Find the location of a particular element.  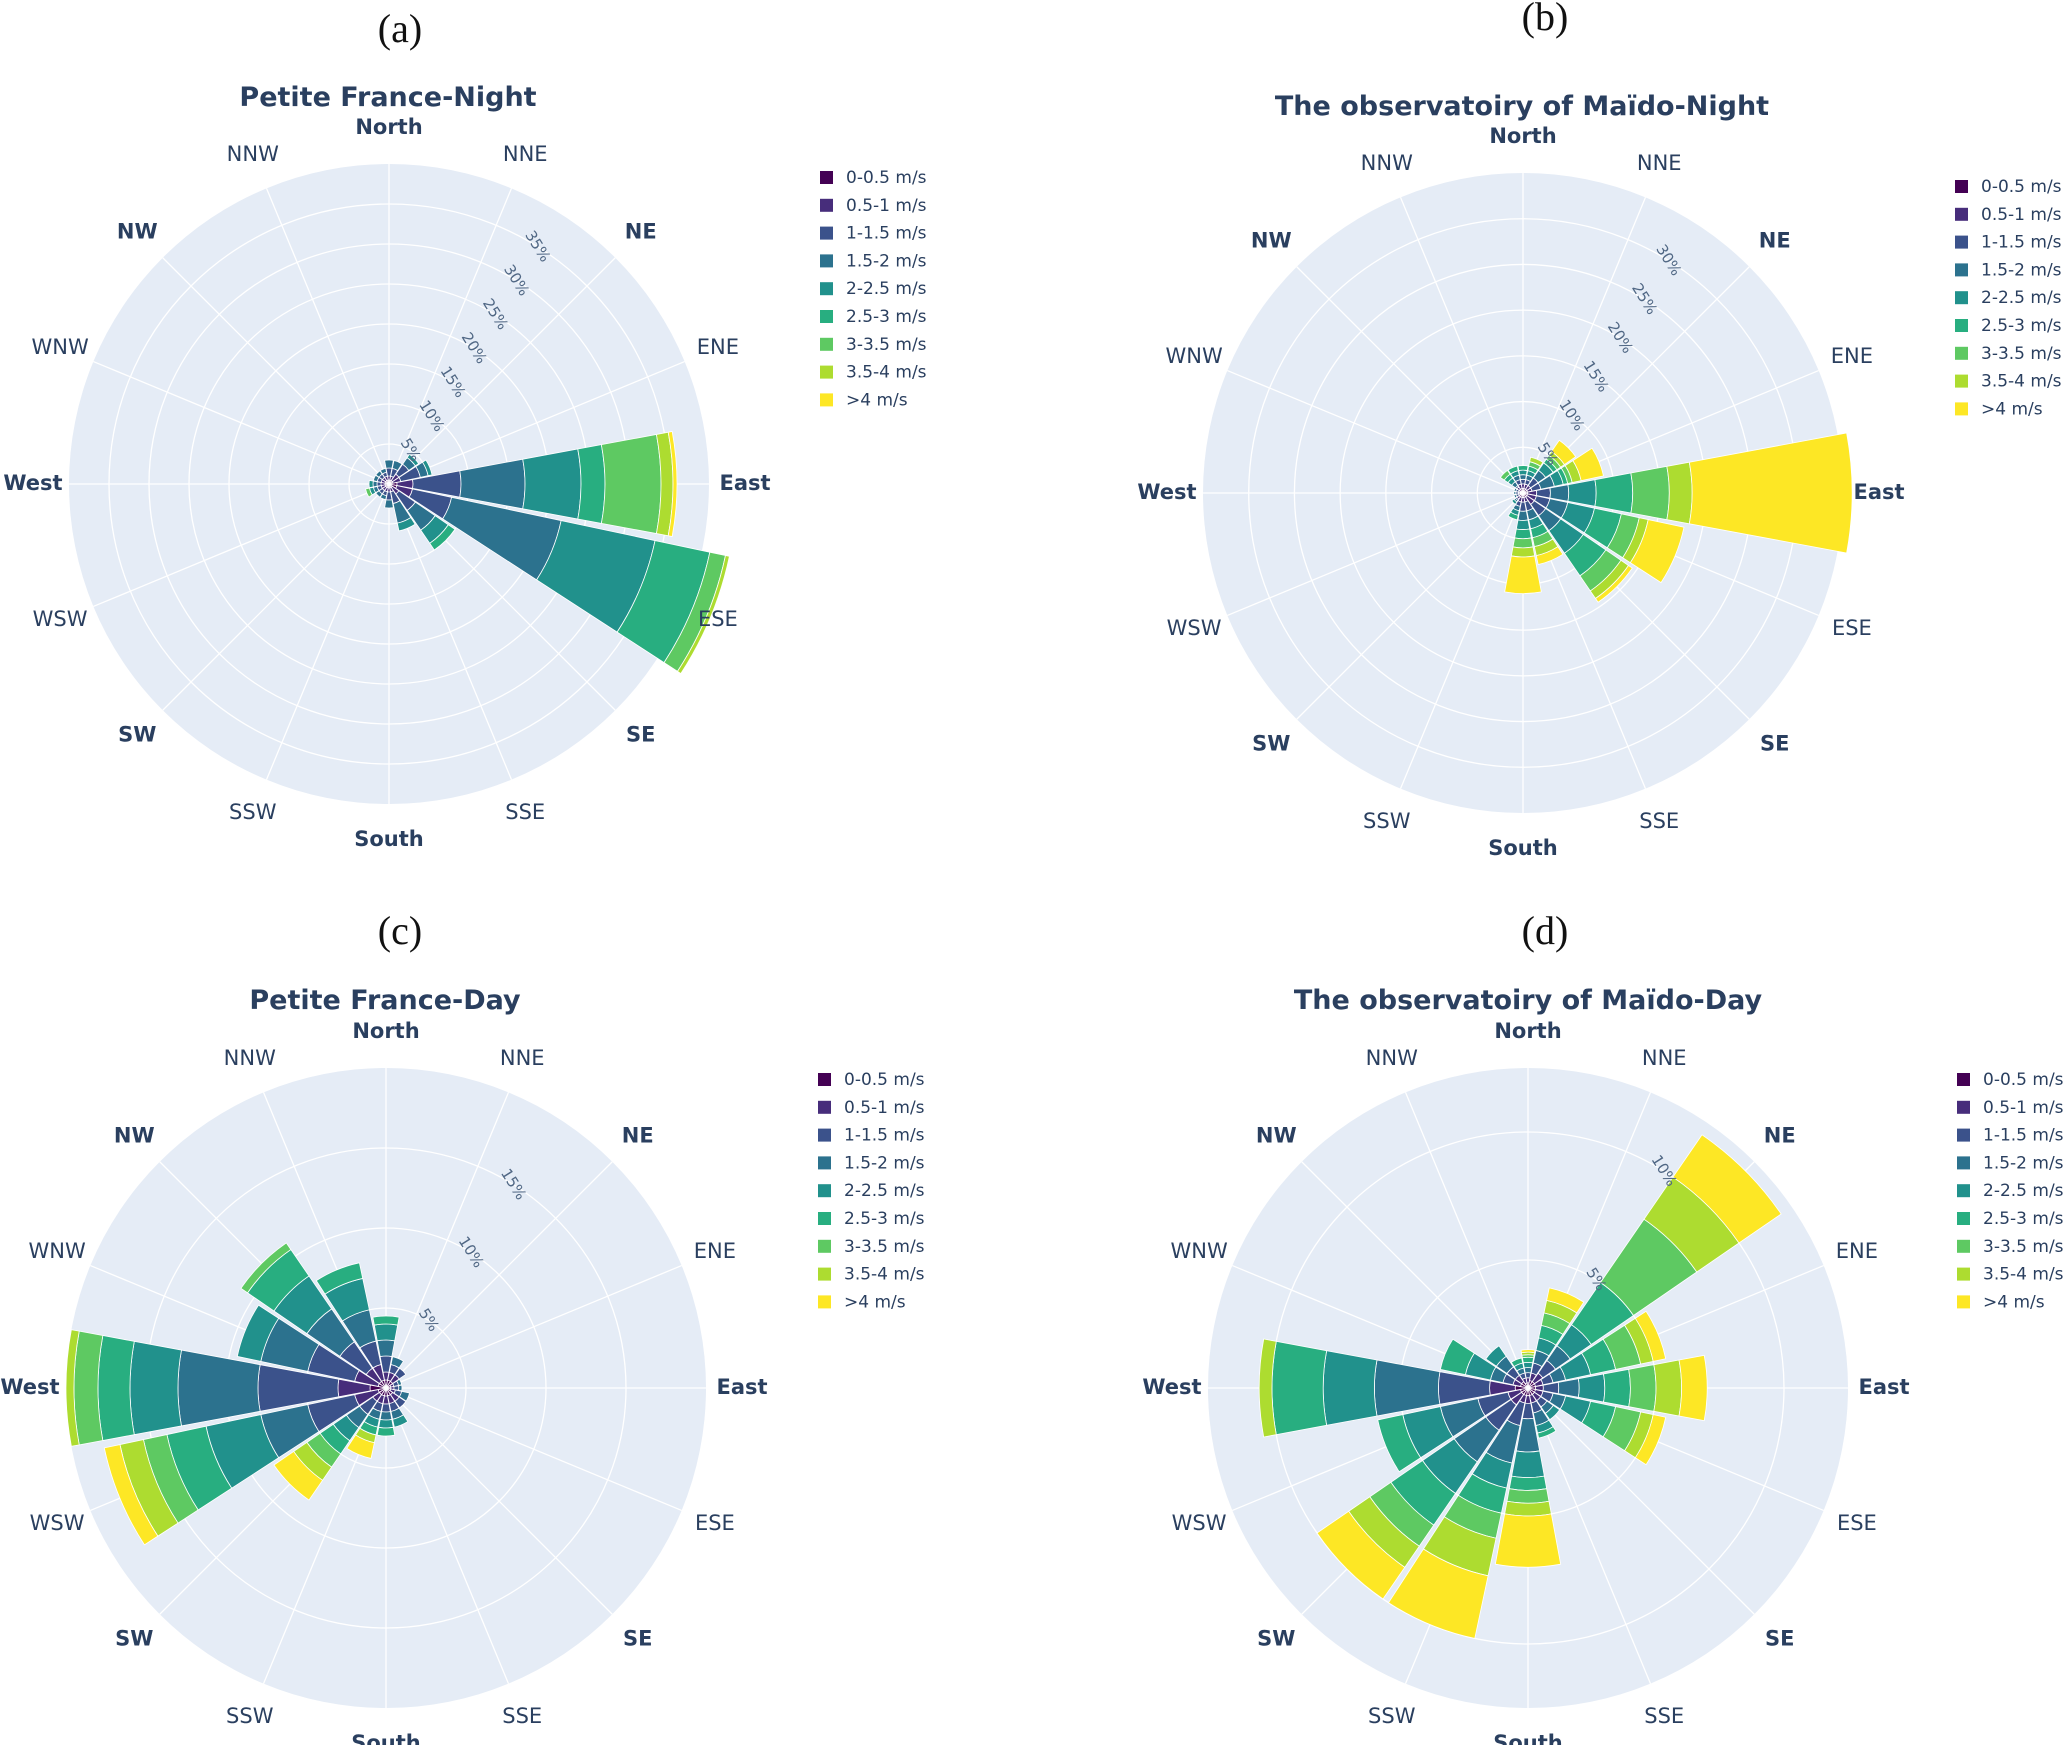

direction-label: SW is located at coordinates (134, 1639).